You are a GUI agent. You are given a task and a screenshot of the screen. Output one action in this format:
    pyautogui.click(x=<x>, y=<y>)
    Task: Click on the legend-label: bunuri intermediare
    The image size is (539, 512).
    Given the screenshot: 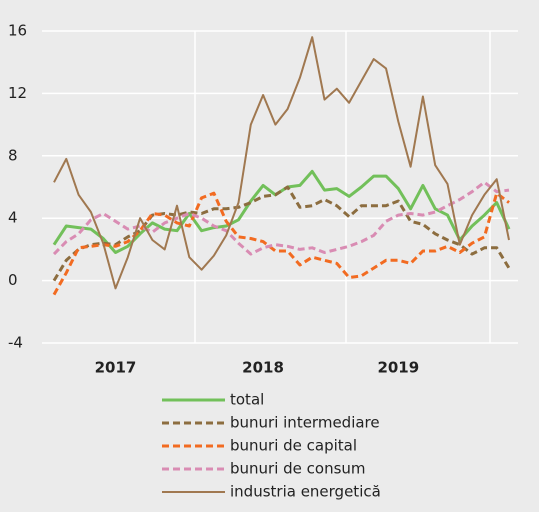 What is the action you would take?
    pyautogui.click(x=305, y=423)
    